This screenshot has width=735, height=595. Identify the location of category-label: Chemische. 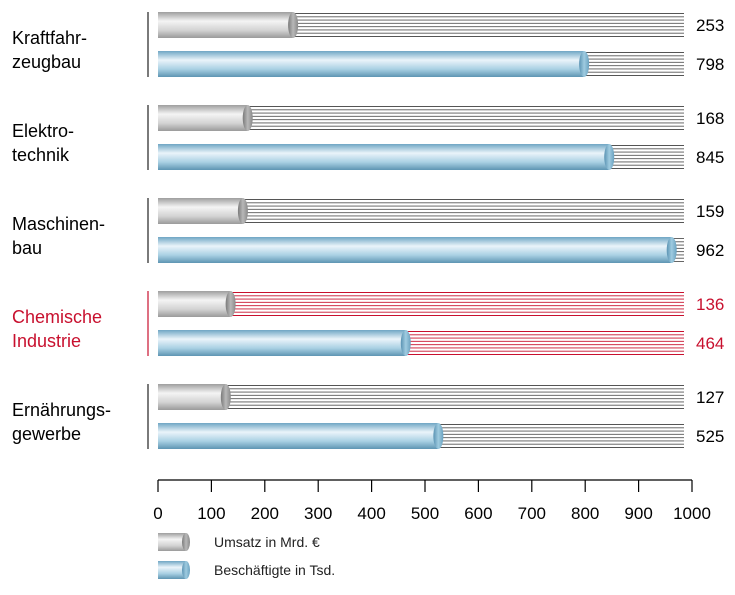
(57, 317).